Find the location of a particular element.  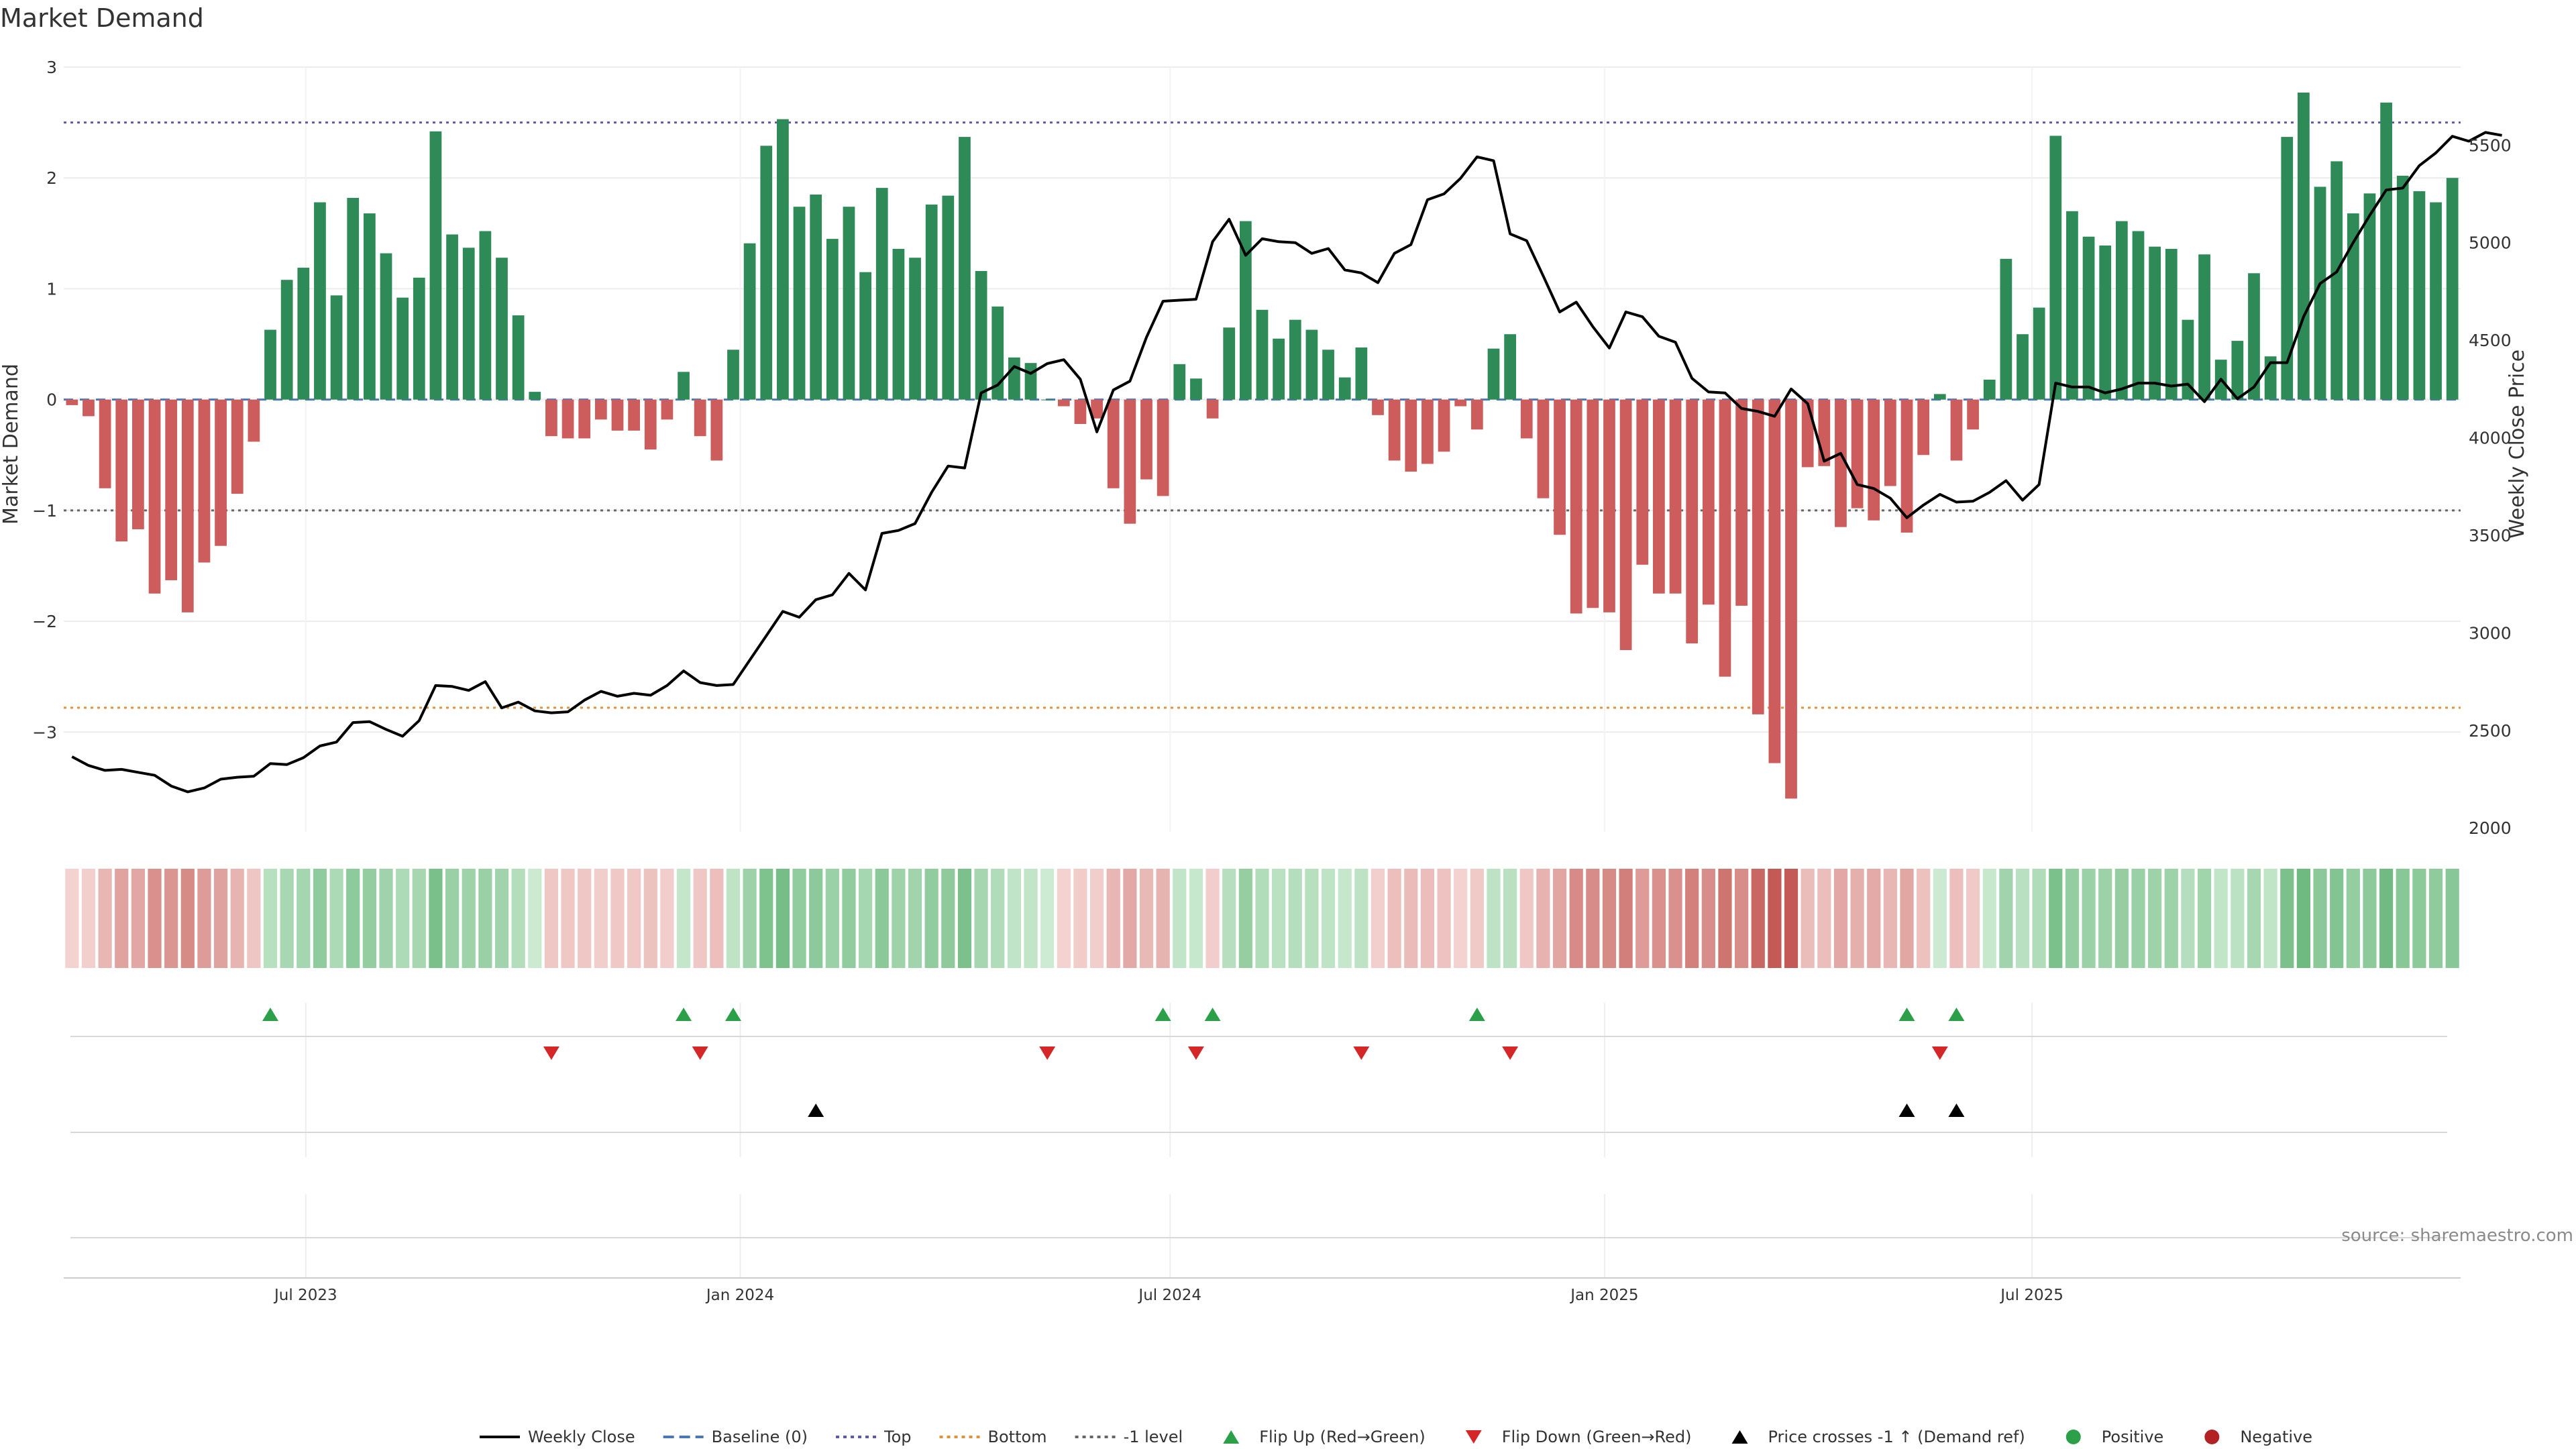

y2-tick-label: 5500 is located at coordinates (2490, 145).